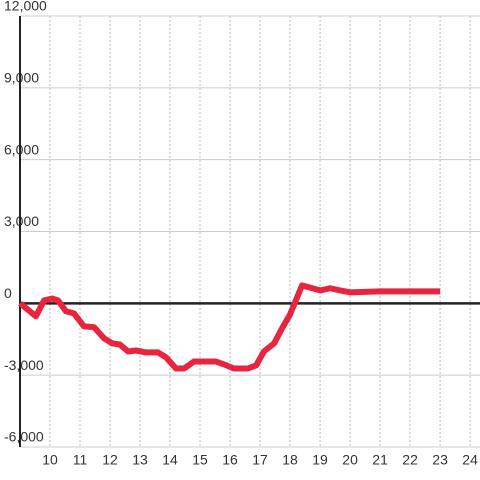  I want to click on x-tick-label: 15, so click(200, 460).